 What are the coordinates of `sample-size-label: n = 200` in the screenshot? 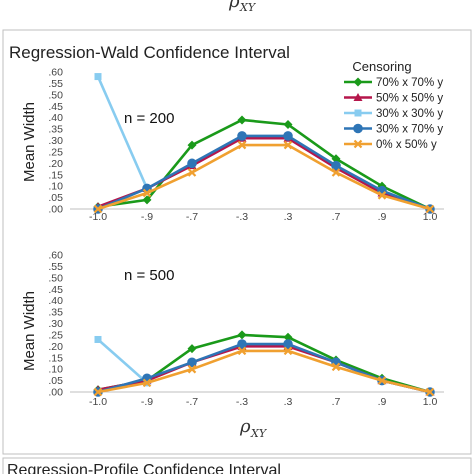 It's located at (149, 118).